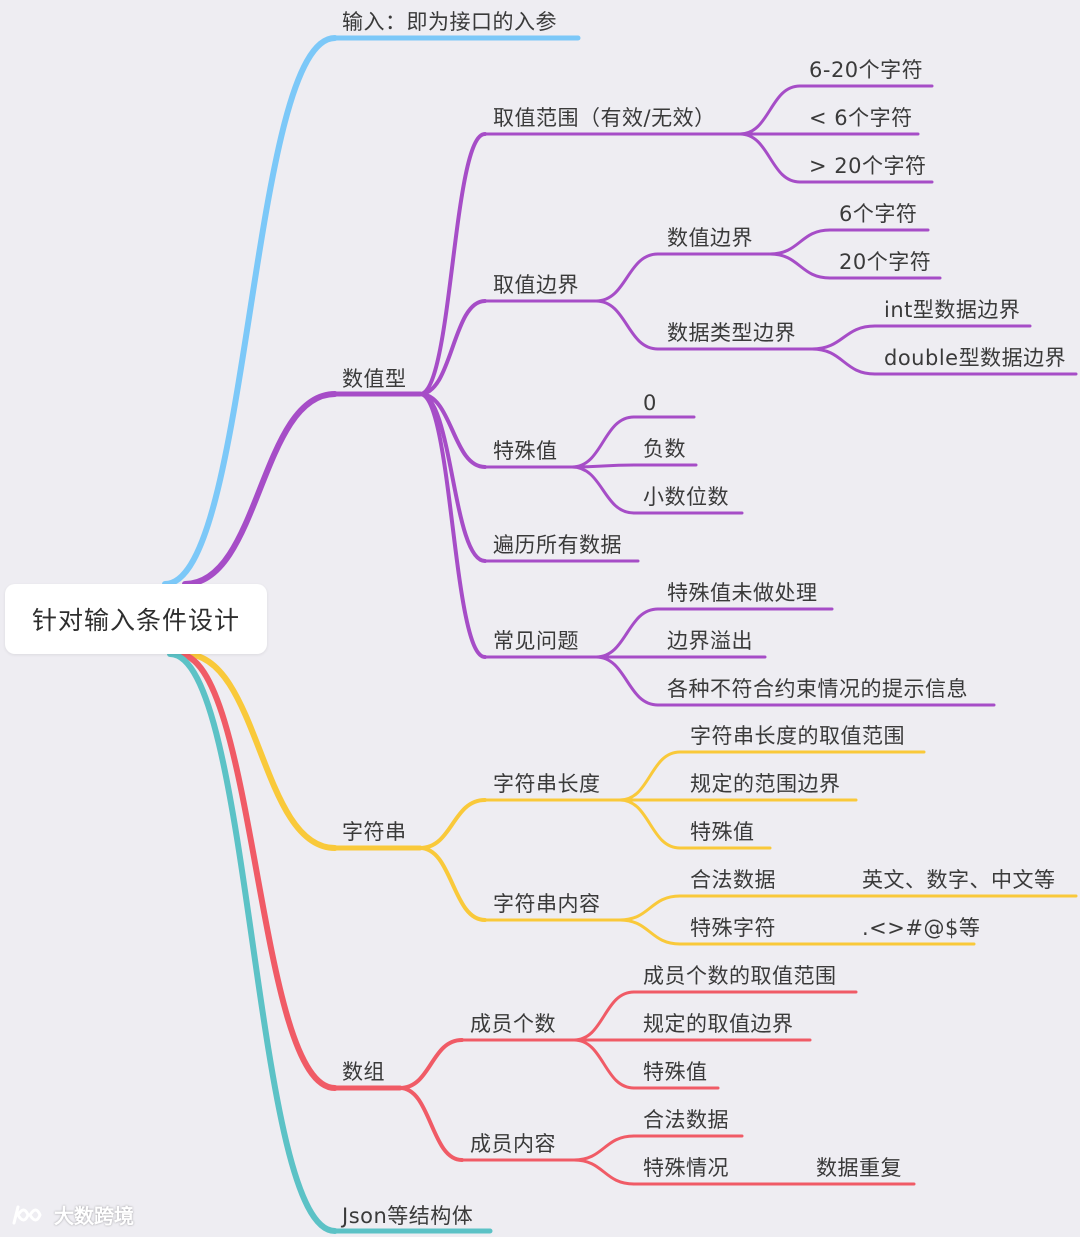  Describe the element at coordinates (363, 1072) in the screenshot. I see `node-array: 数组` at that location.